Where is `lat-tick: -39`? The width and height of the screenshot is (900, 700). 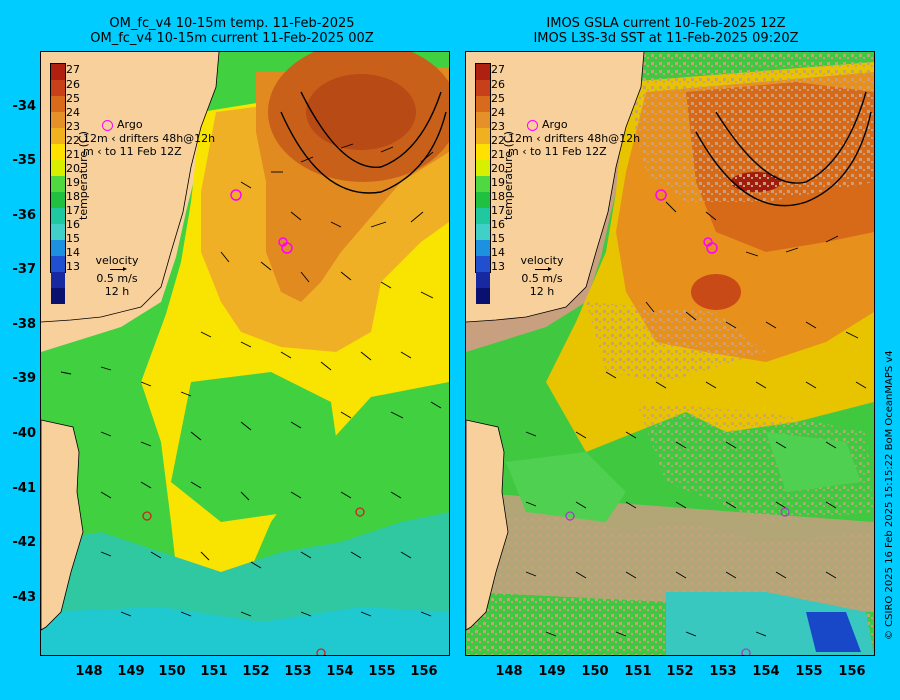 lat-tick: -39 is located at coordinates (24, 378).